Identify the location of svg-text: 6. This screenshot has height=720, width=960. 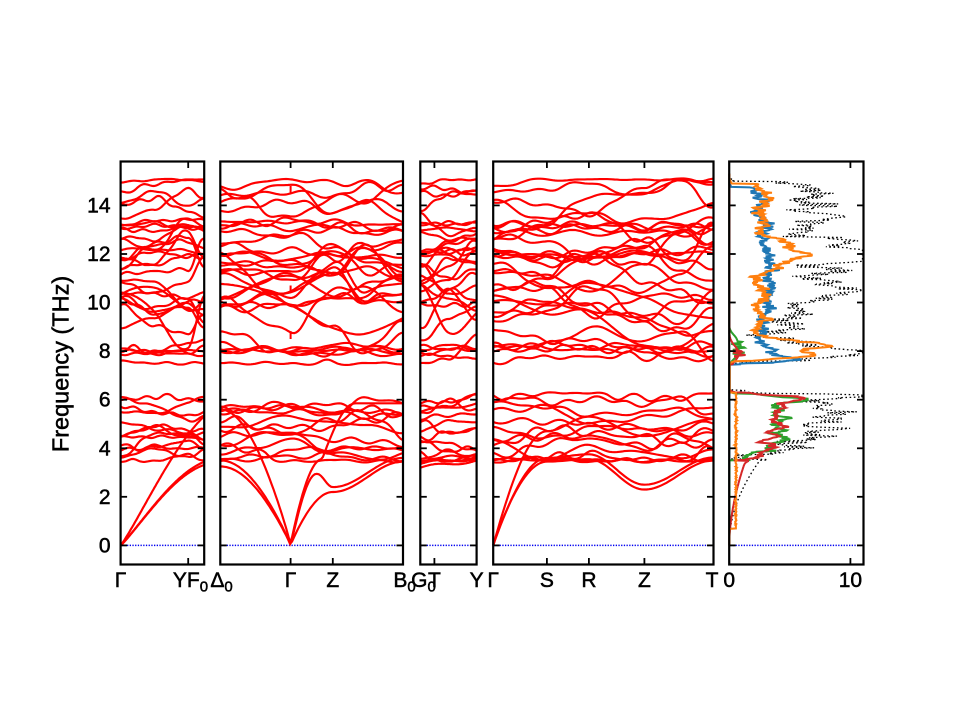
(105, 400).